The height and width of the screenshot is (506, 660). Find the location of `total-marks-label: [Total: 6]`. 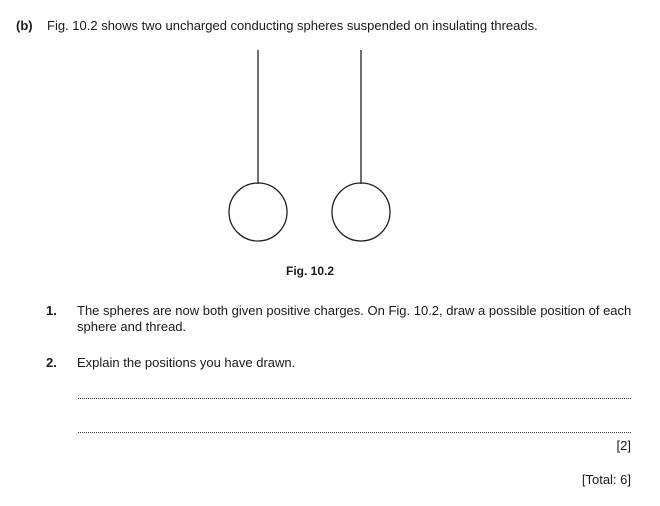

total-marks-label: [Total: 6] is located at coordinates (606, 479).